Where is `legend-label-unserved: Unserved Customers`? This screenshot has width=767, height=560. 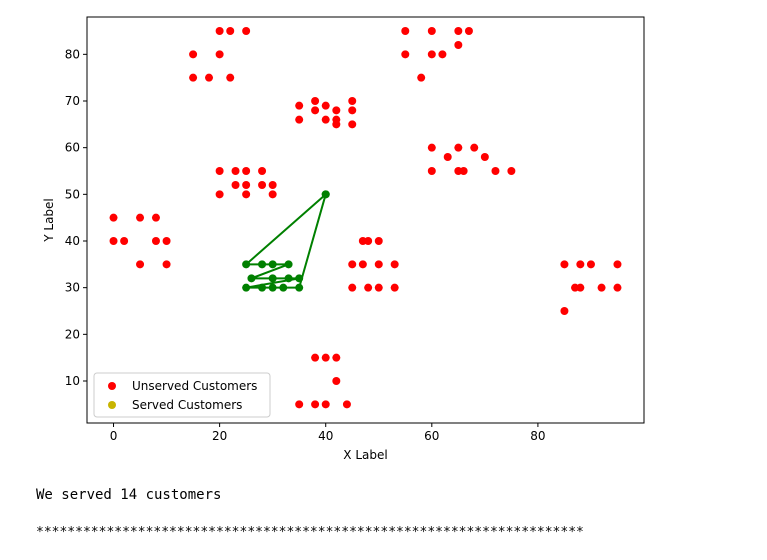 legend-label-unserved: Unserved Customers is located at coordinates (194, 386).